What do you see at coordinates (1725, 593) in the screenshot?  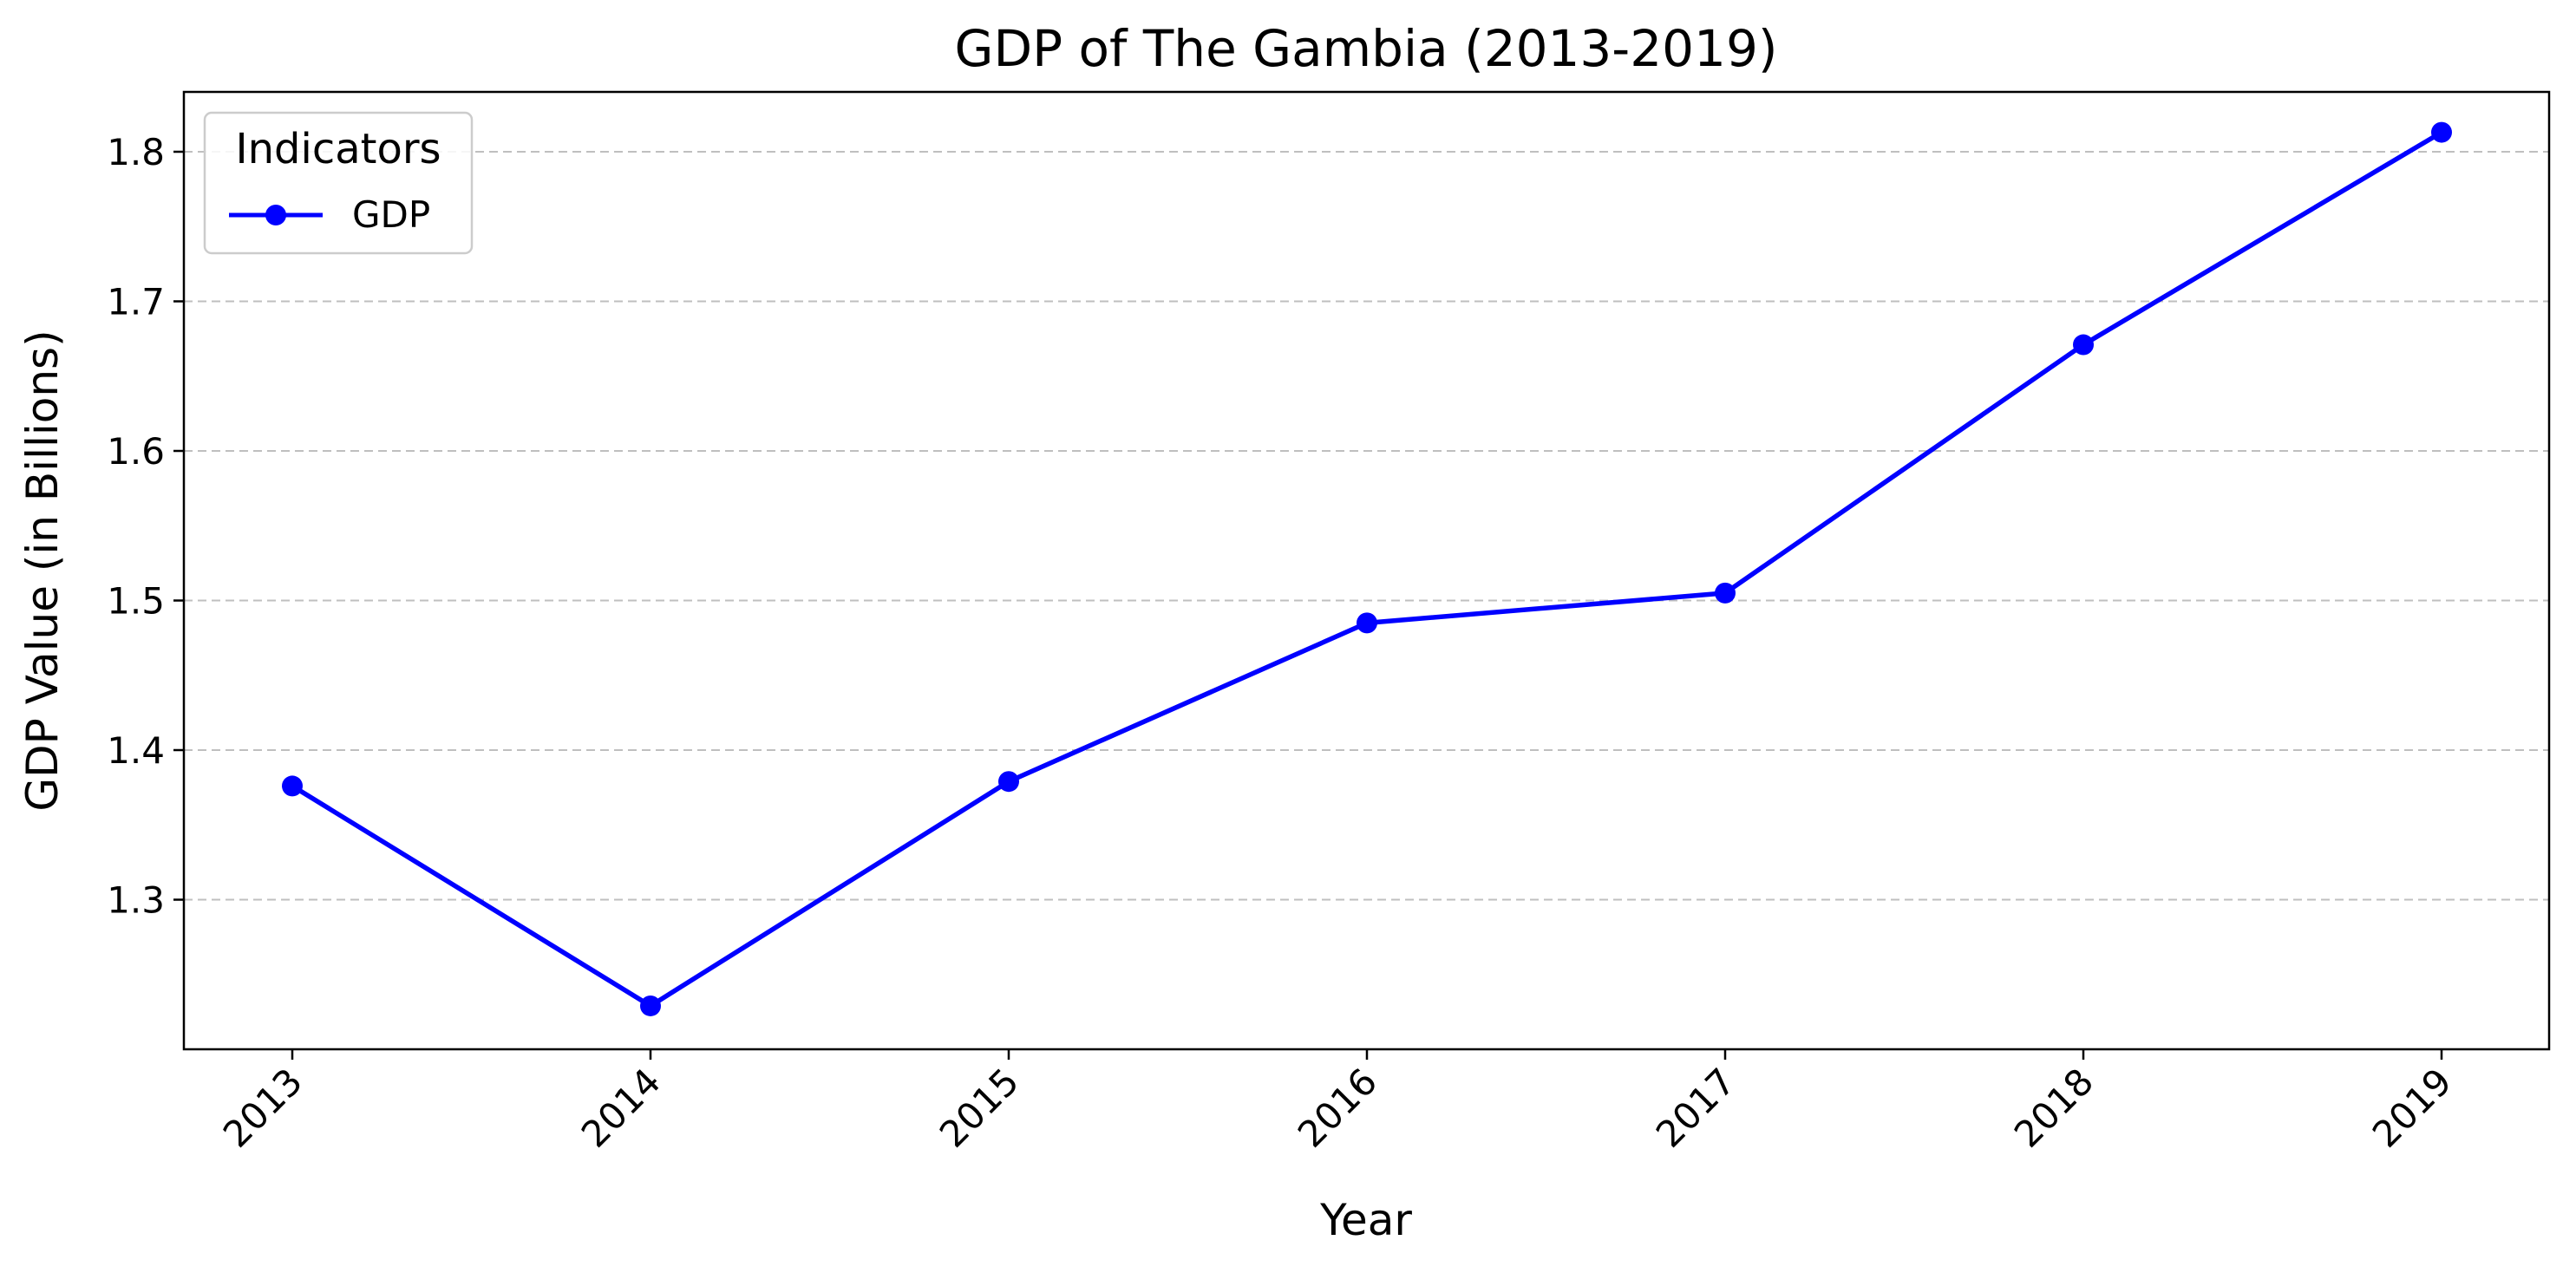 I see `data-point-2017` at bounding box center [1725, 593].